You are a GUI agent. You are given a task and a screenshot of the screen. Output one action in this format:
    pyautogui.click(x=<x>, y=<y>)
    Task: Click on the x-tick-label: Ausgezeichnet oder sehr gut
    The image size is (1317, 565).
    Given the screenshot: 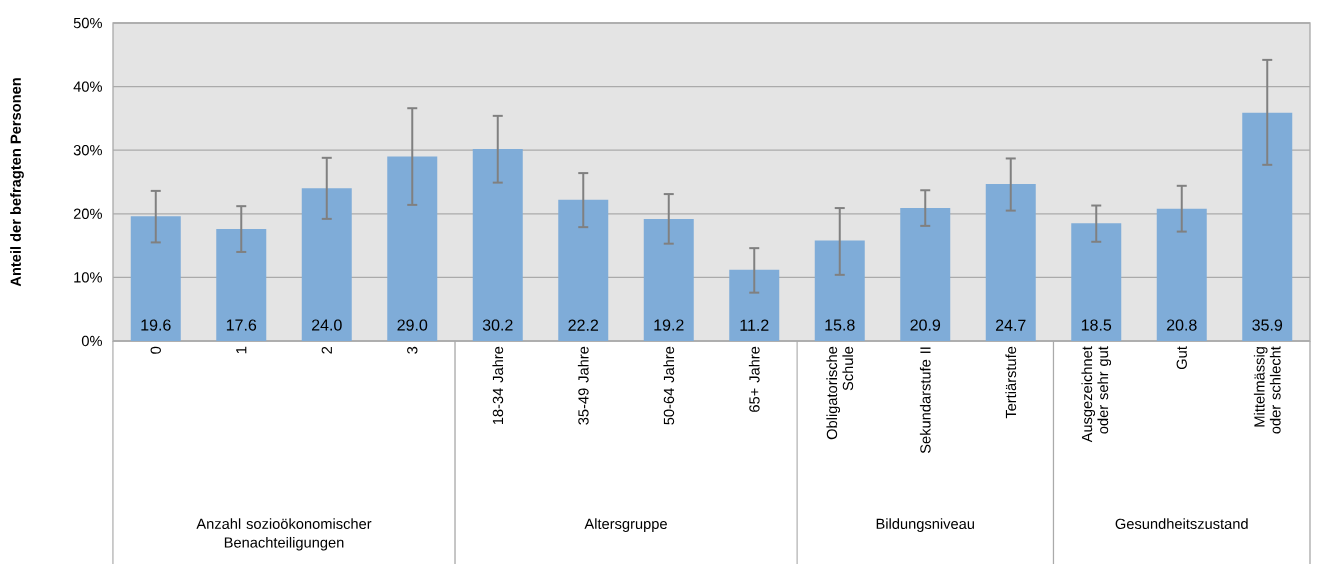 What is the action you would take?
    pyautogui.click(x=1096, y=394)
    